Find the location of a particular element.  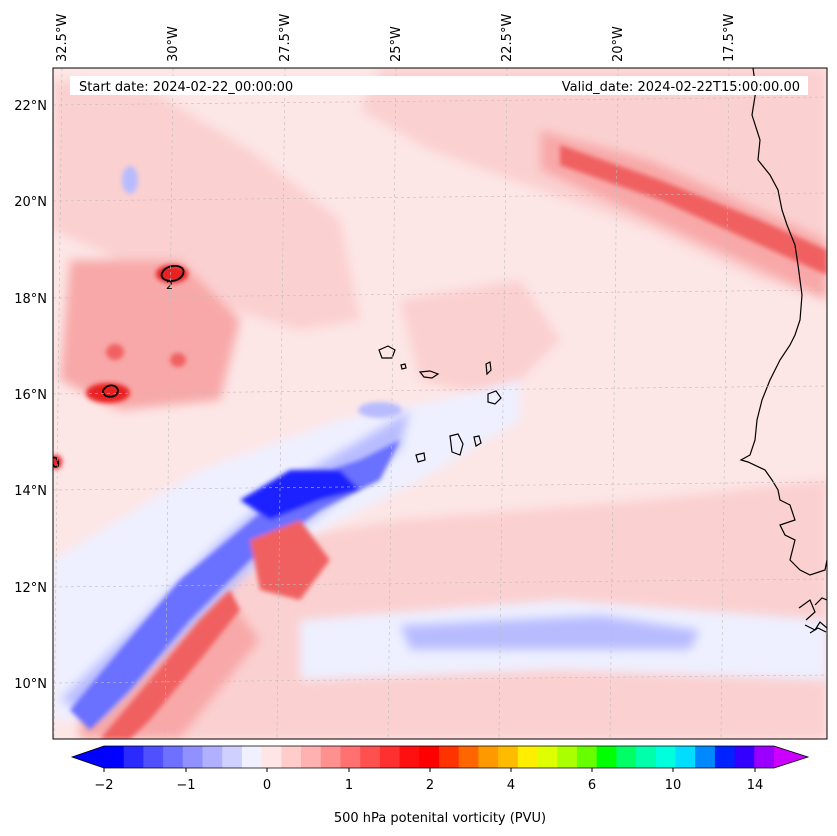

colorbar-tick-labels: −2 −1 0 1 2 4 6 10 14 is located at coordinates (428, 785).